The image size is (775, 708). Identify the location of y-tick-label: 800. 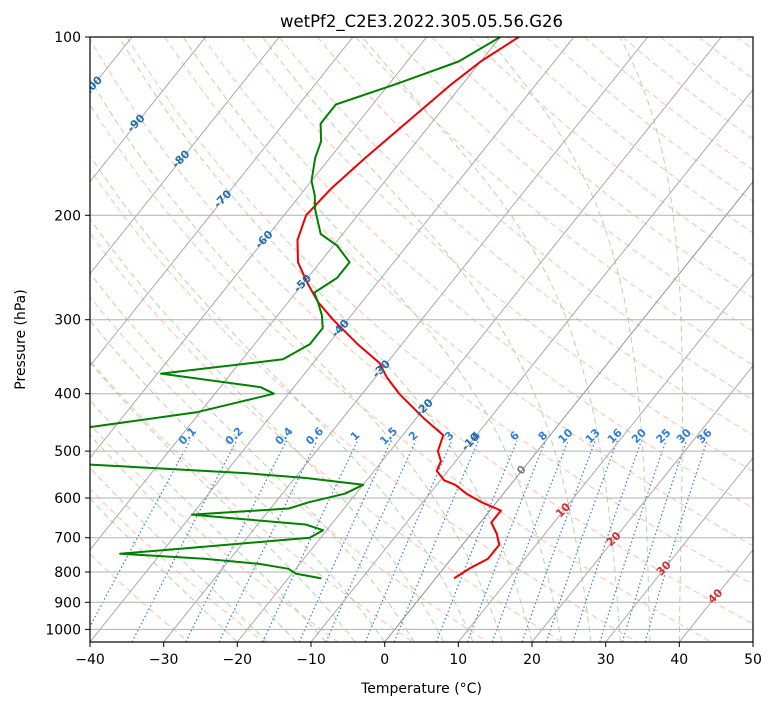
(67, 573).